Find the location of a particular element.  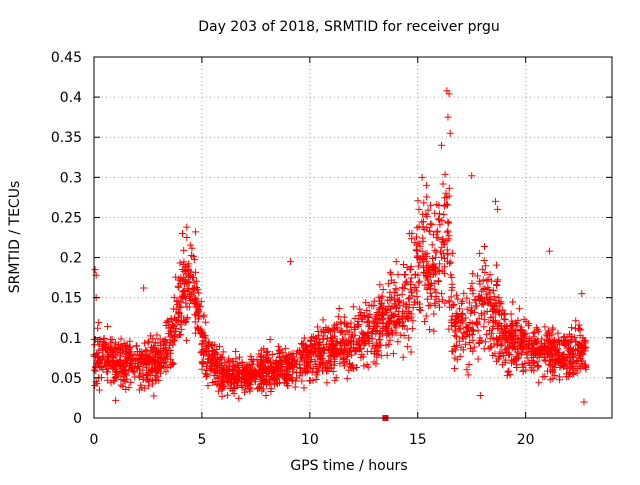

y-tick-label: 0.15 is located at coordinates (66, 299).